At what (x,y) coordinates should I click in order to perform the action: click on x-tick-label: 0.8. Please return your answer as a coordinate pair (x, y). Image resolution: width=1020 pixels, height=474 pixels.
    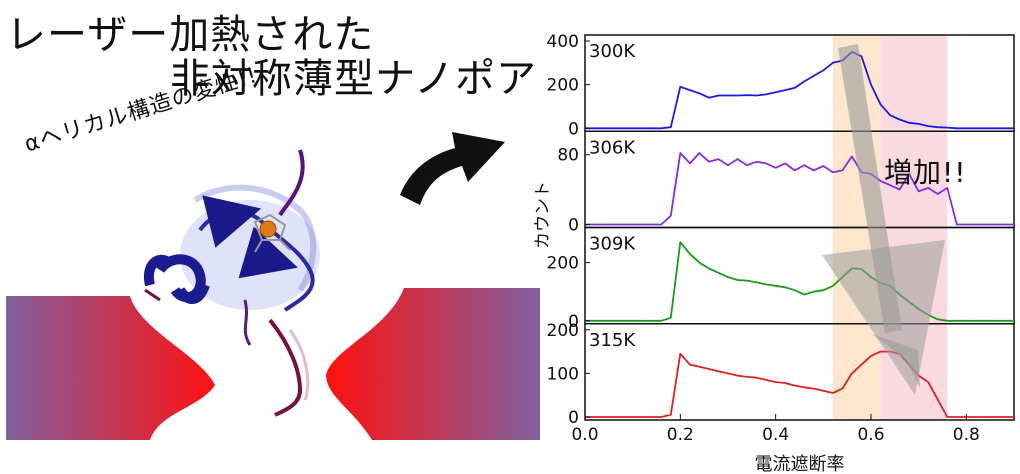
    Looking at the image, I should click on (966, 435).